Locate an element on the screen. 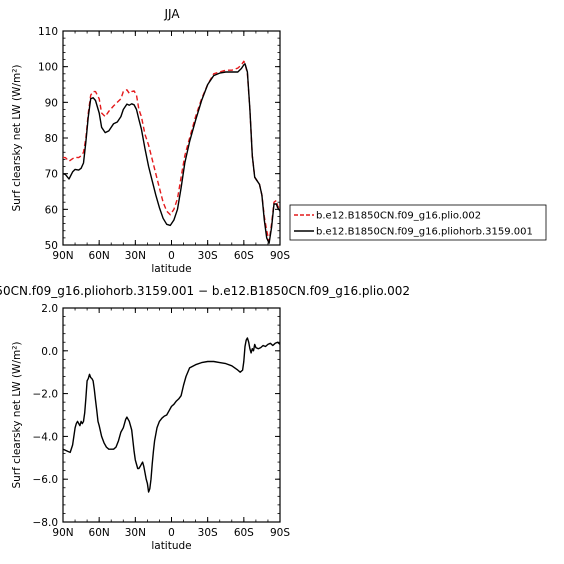  y-tick-label: 50 is located at coordinates (51, 246).